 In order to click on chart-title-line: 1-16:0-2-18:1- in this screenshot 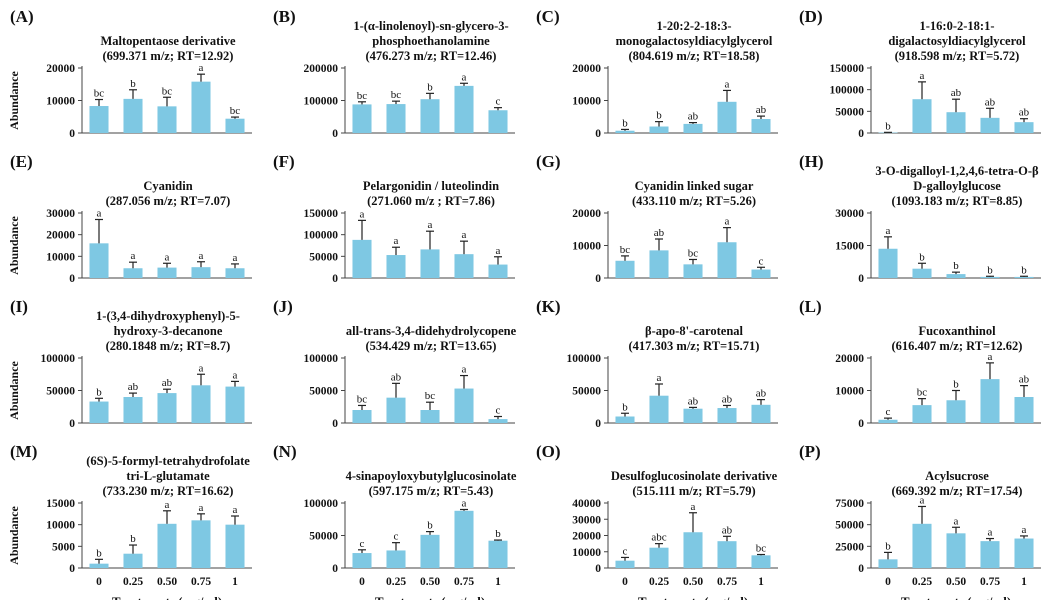, I will do `click(957, 26)`.